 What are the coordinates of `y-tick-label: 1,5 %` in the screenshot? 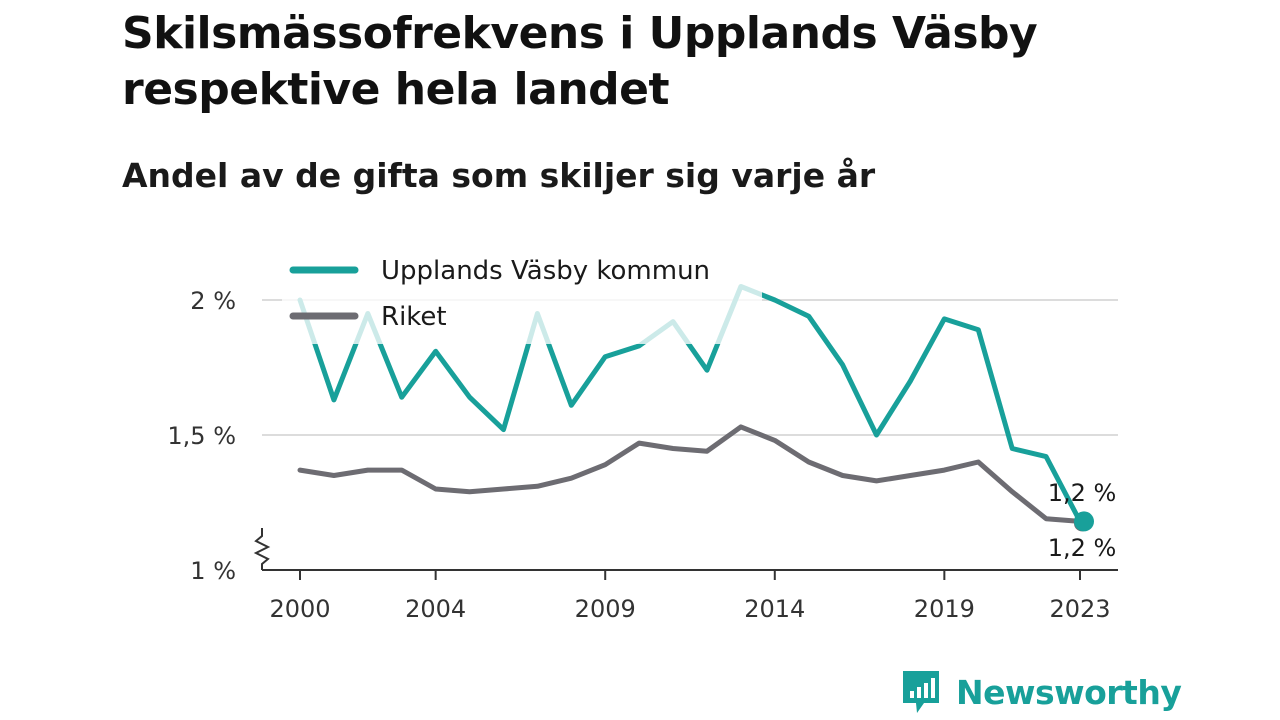 It's located at (201, 436).